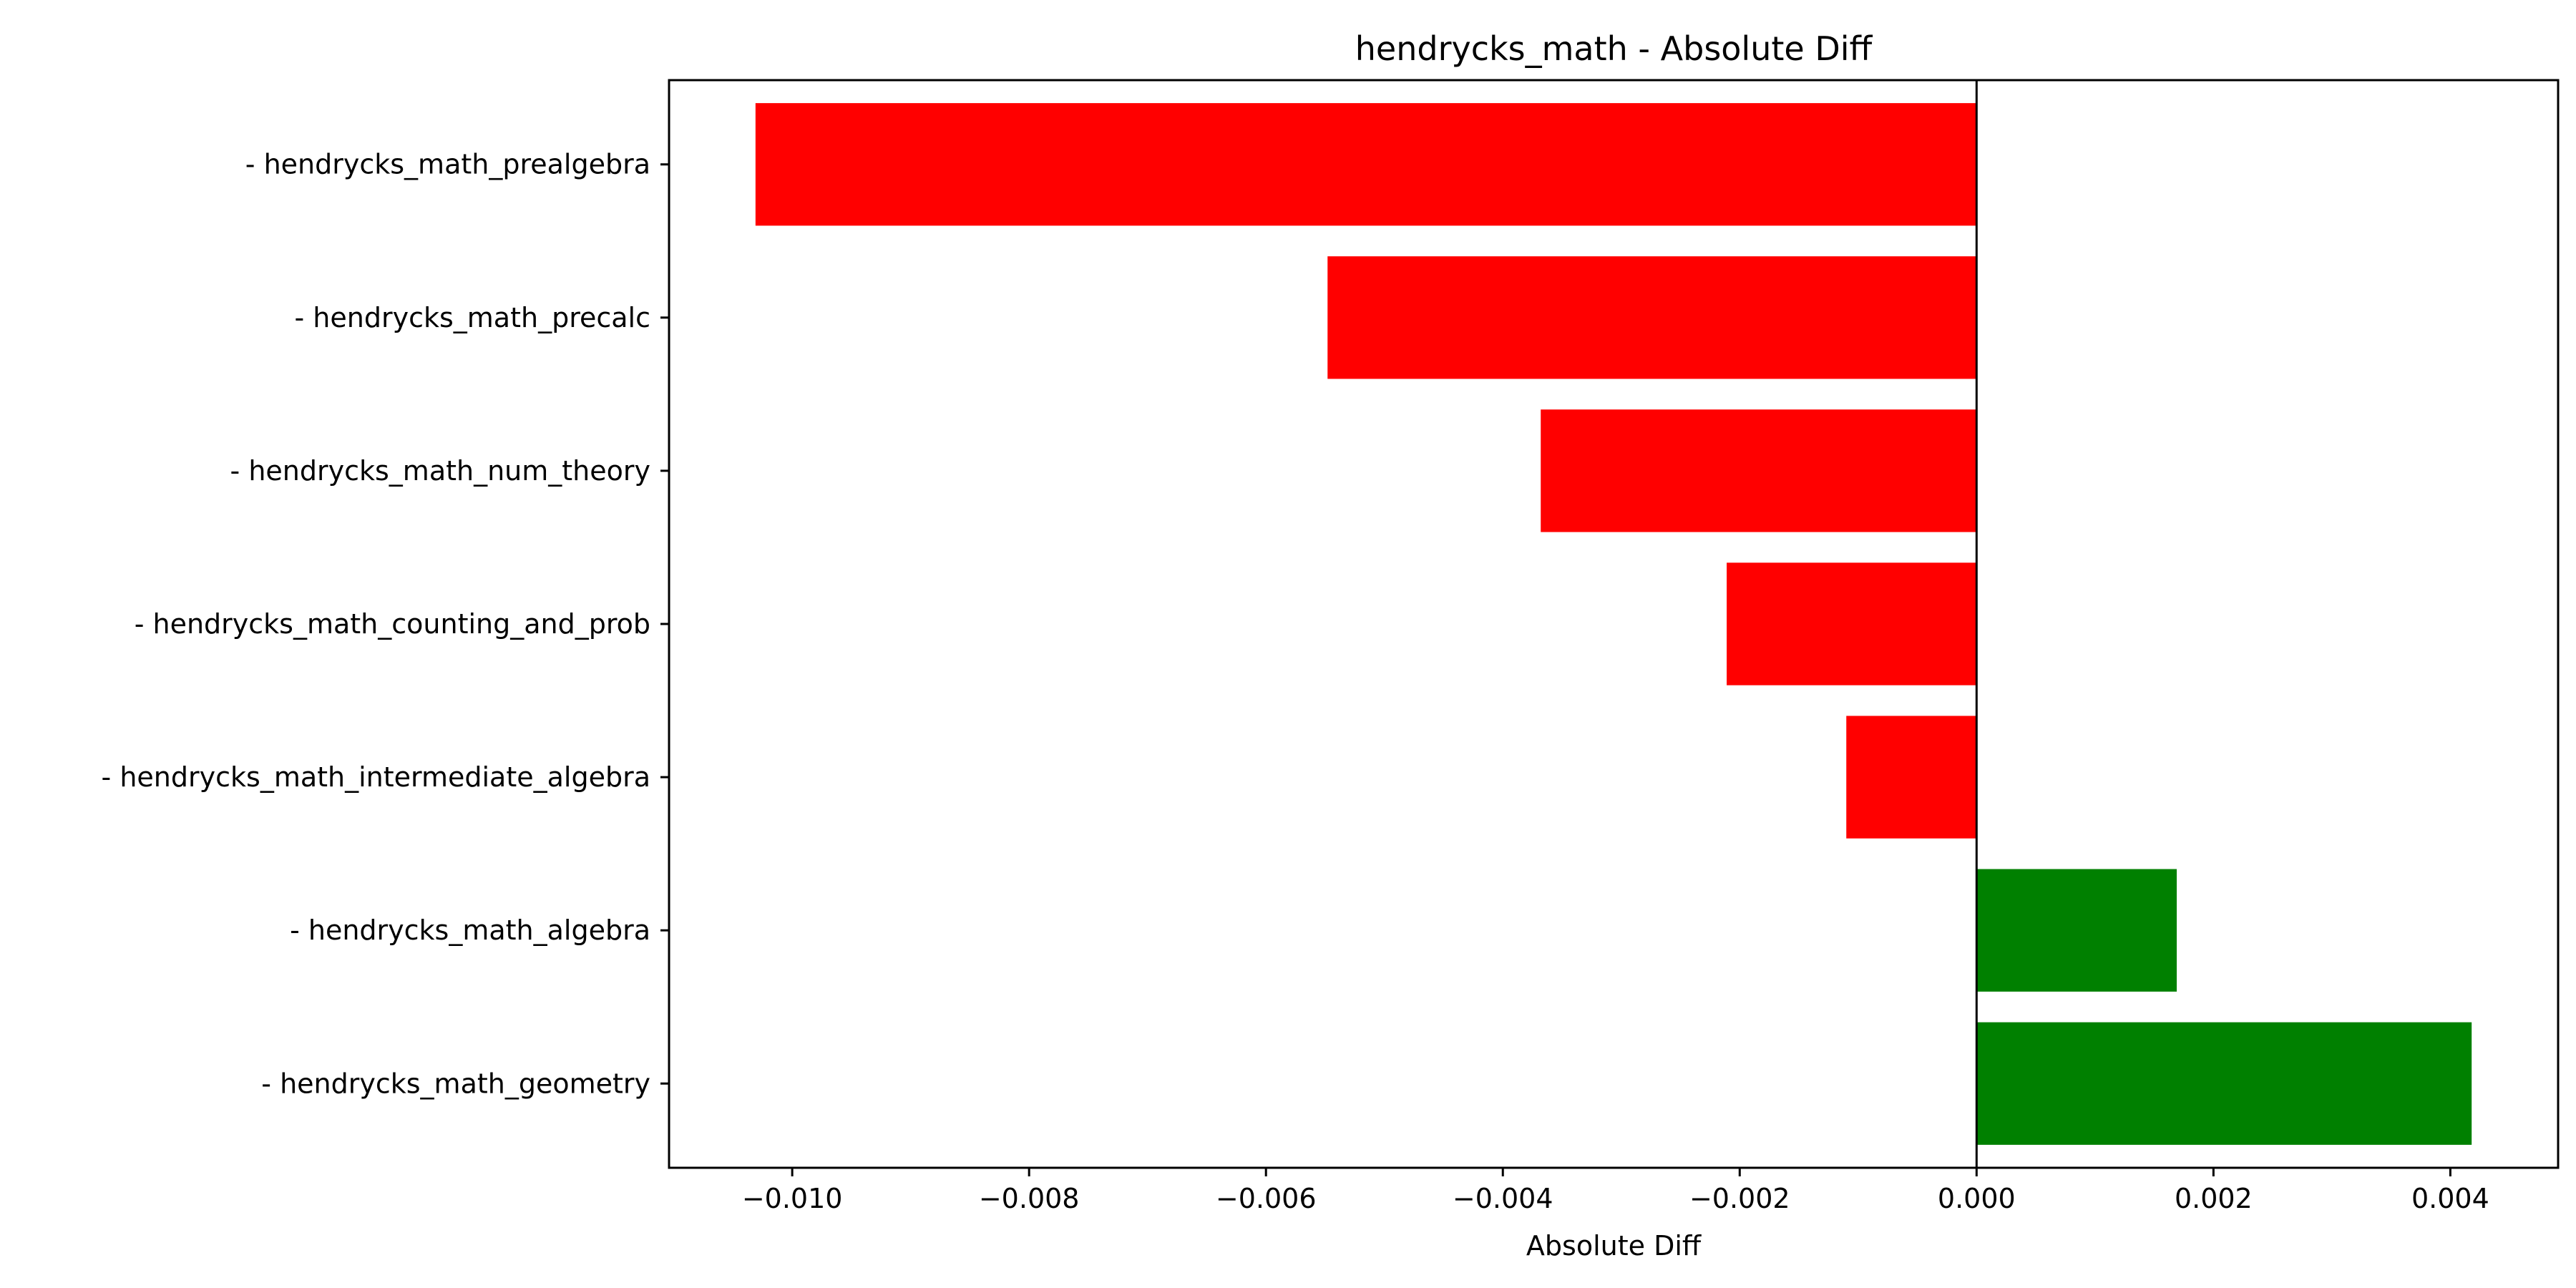  I want to click on y-tick-label: - hendrycks_math_algebra, so click(470, 930).